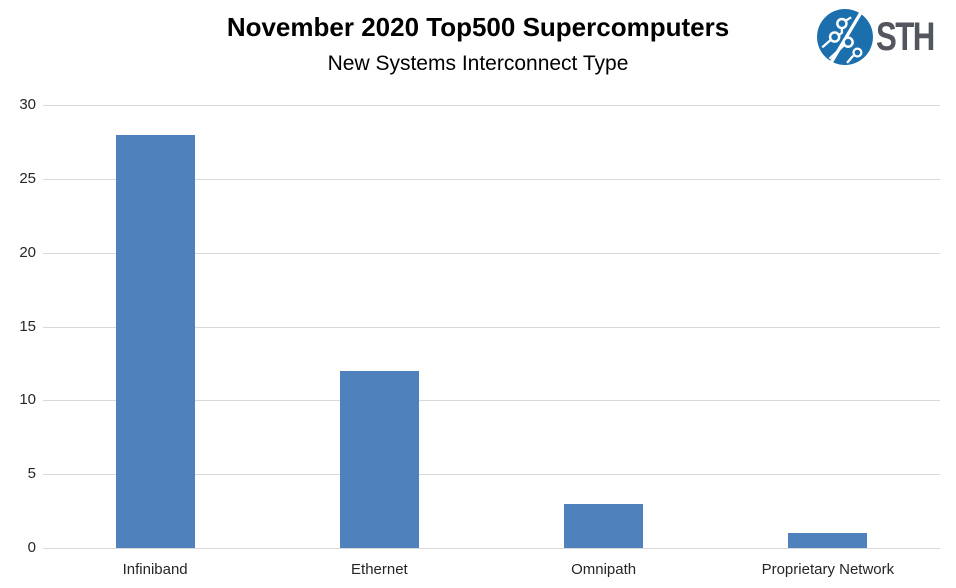 This screenshot has height=588, width=956. I want to click on bar-proprietary-network, so click(828, 540).